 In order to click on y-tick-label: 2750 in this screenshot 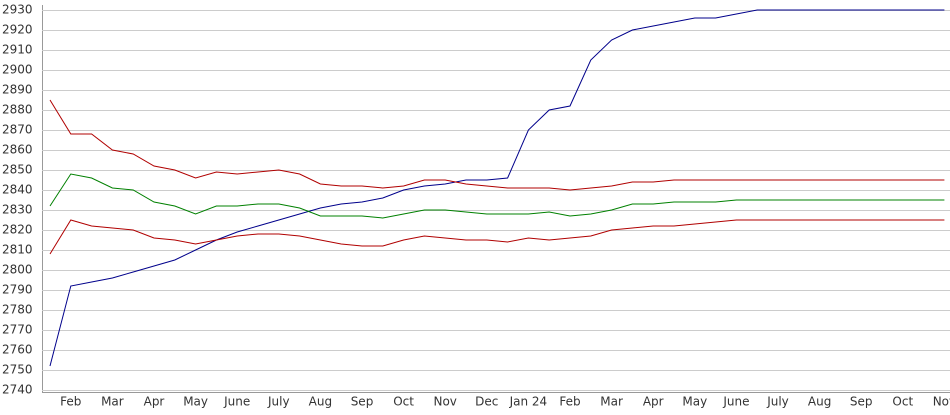, I will do `click(17, 370)`.